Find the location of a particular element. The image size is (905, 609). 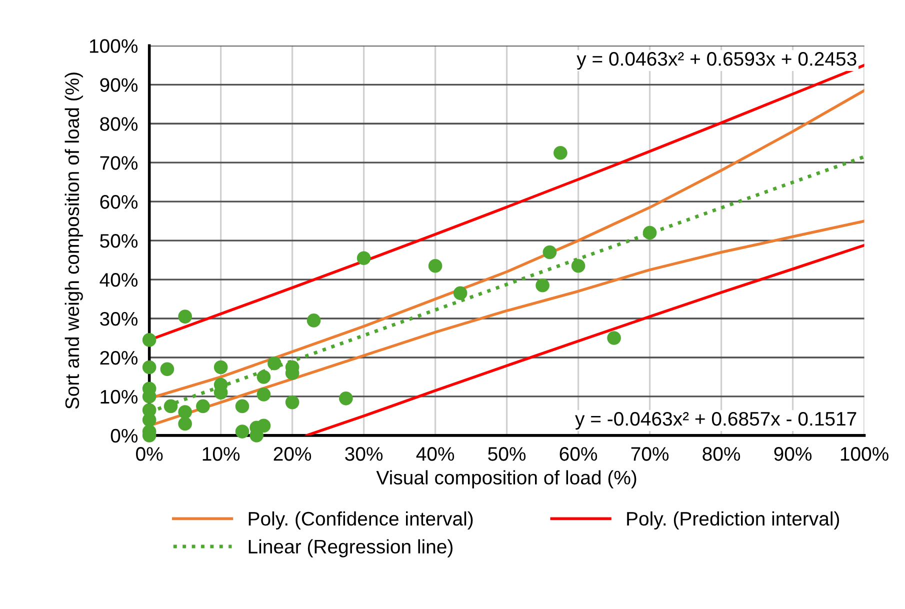

y-tick-label: 10% is located at coordinates (119, 397).